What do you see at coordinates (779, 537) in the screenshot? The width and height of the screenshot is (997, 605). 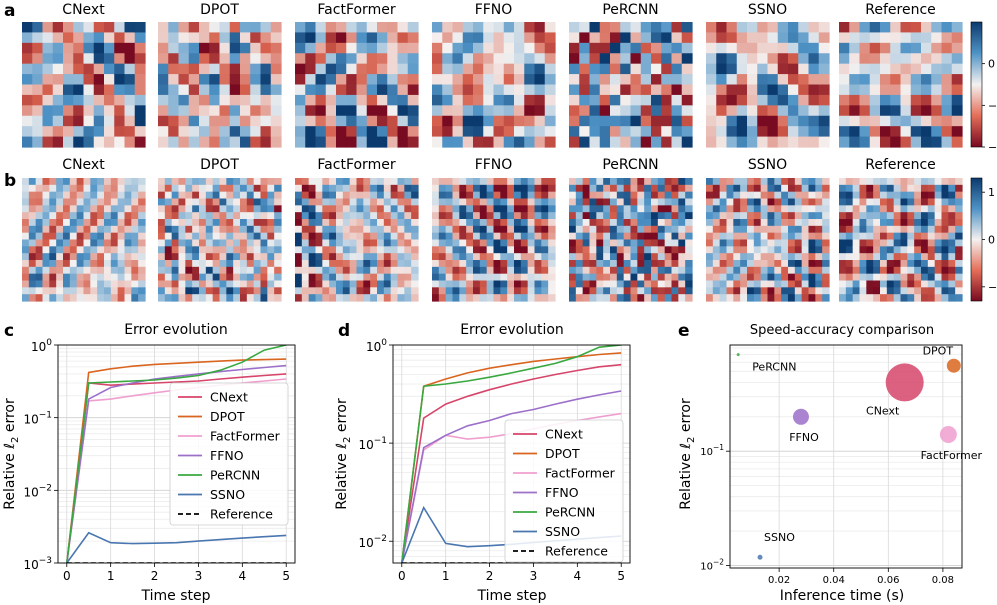 I see `scatter-label-ssno: SSNO` at bounding box center [779, 537].